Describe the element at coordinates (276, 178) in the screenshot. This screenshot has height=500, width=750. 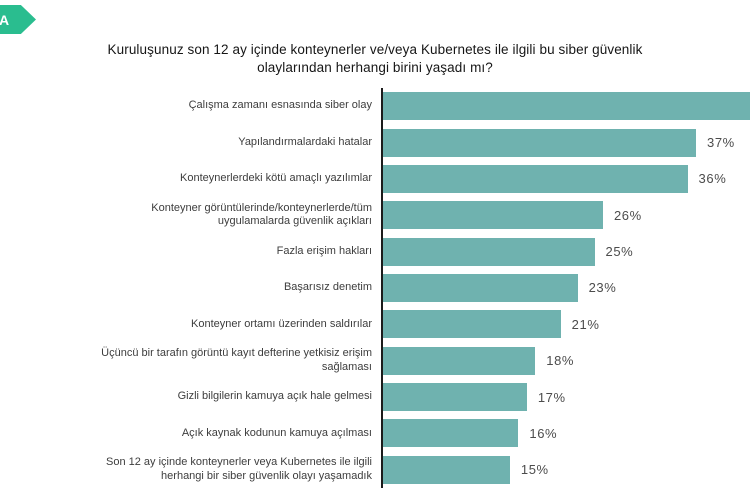
I see `category-label: Konteynerlerdeki kötü amaçlı yazılımlar` at that location.